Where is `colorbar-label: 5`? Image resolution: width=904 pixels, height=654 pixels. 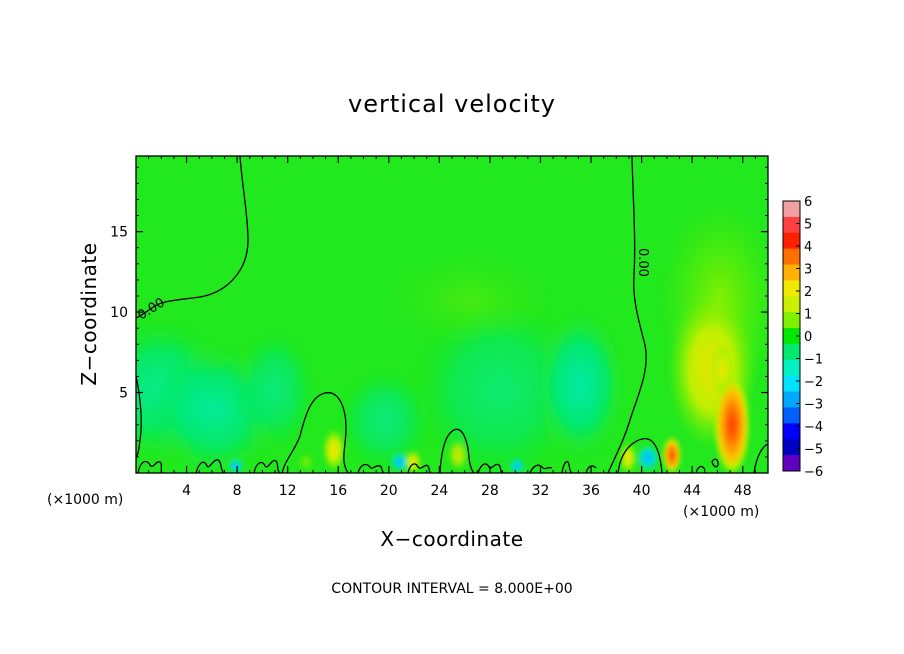 colorbar-label: 5 is located at coordinates (808, 225).